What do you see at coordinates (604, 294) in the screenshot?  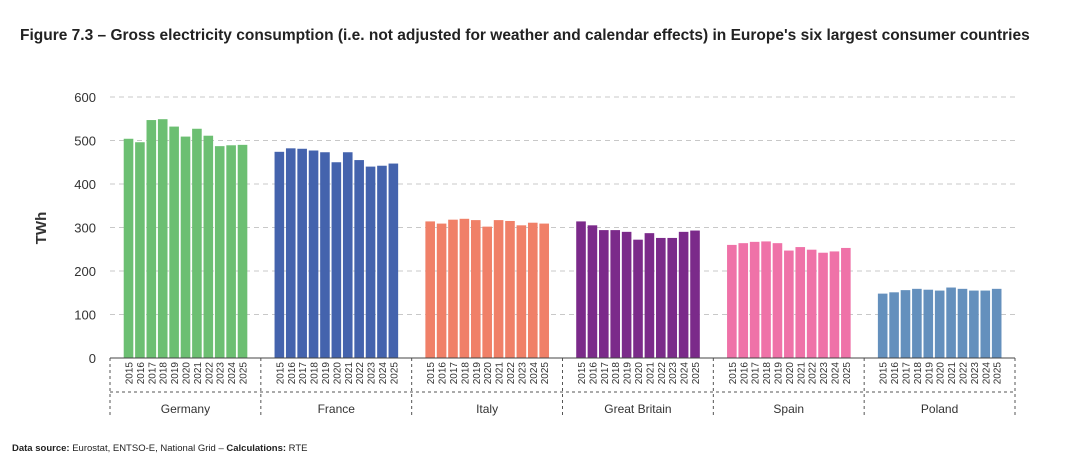 I see `bar-great-britain-2017` at bounding box center [604, 294].